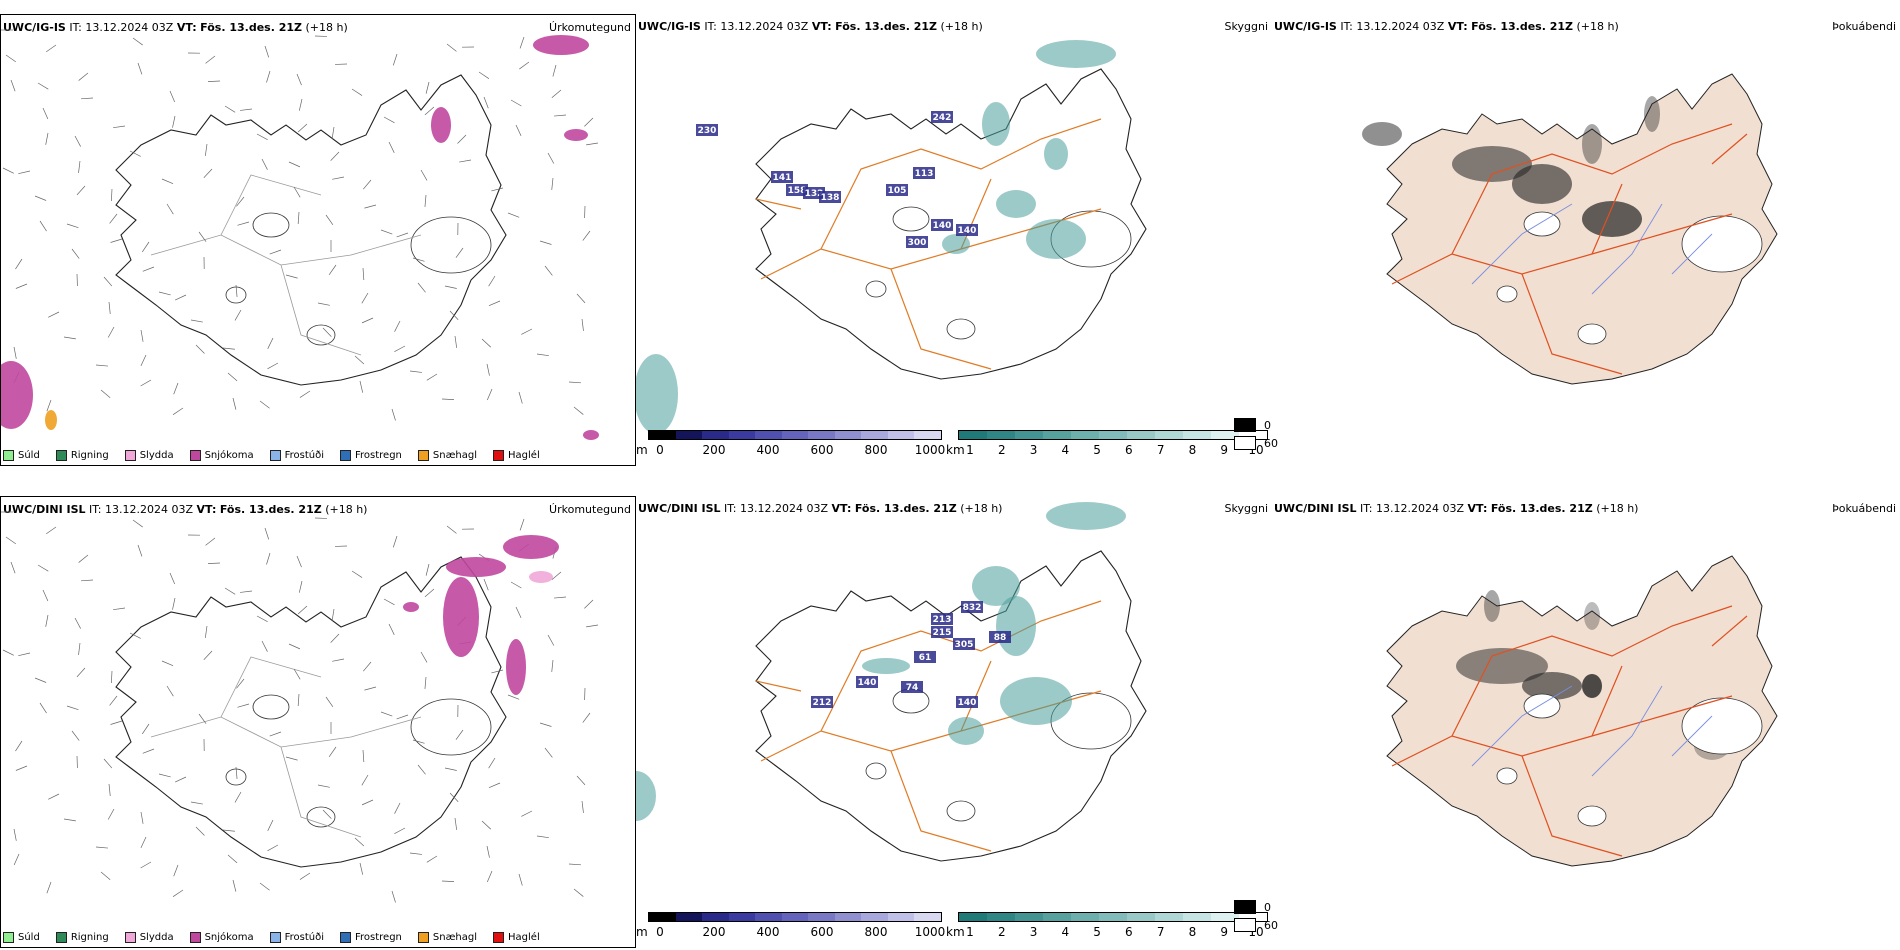 The width and height of the screenshot is (1900, 950). Describe the element at coordinates (1722, 244) in the screenshot. I see `glacier` at that location.